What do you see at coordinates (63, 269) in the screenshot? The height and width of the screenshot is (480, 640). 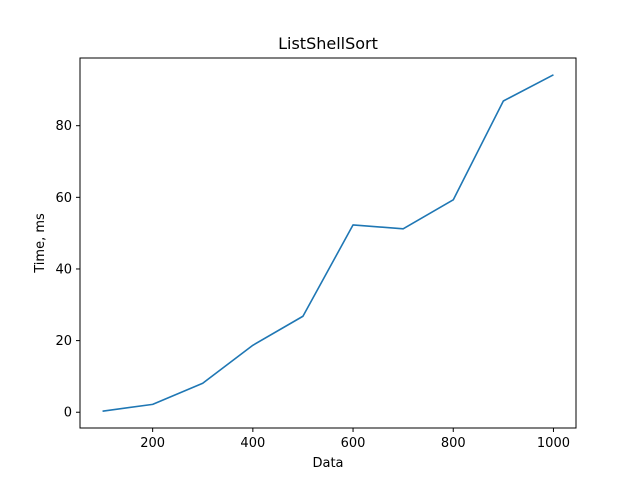 I see `y-tick-label: 40` at bounding box center [63, 269].